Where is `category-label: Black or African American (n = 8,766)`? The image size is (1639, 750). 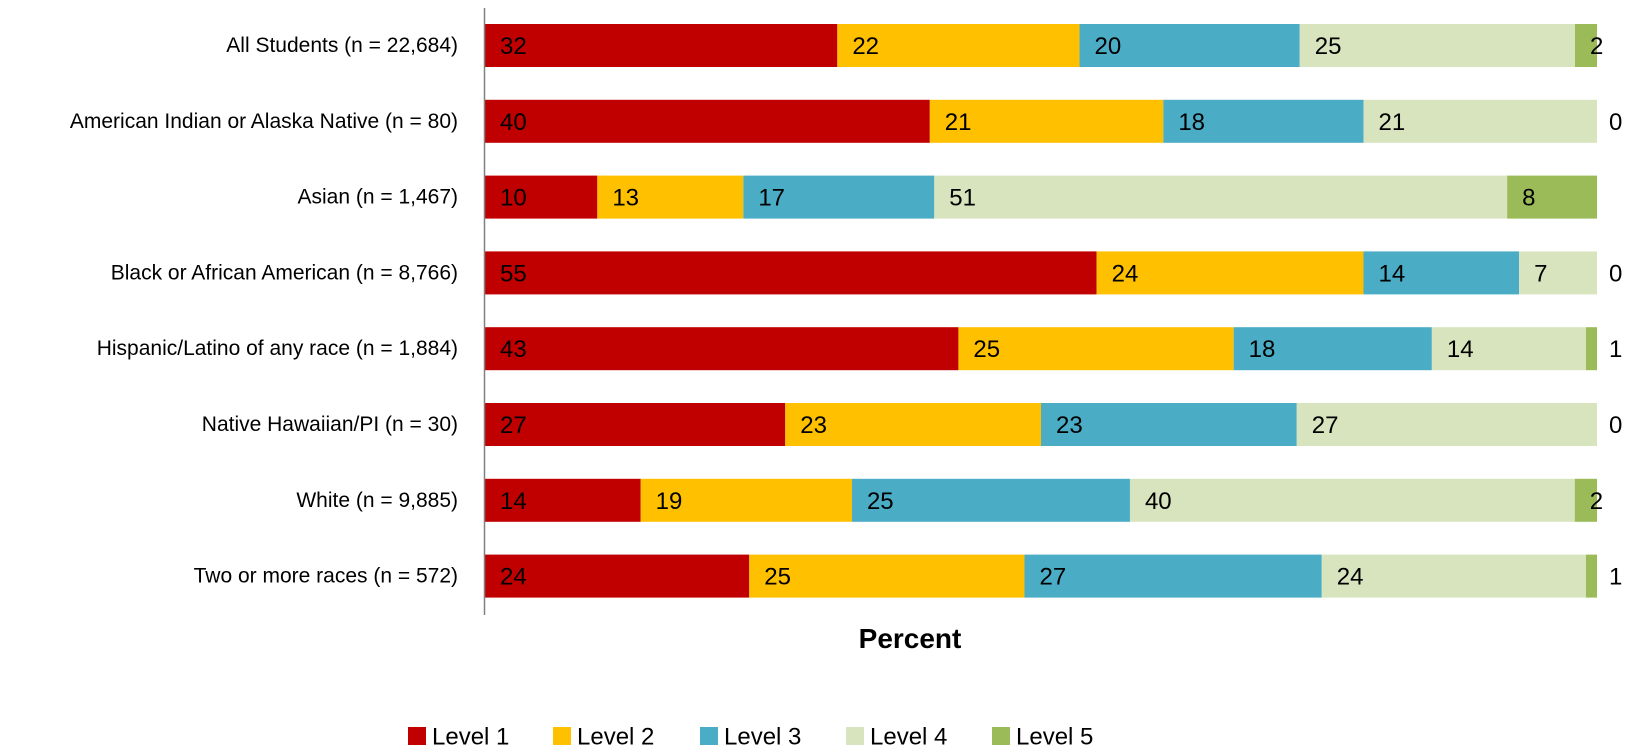
category-label: Black or African American (n = 8,766) is located at coordinates (284, 272).